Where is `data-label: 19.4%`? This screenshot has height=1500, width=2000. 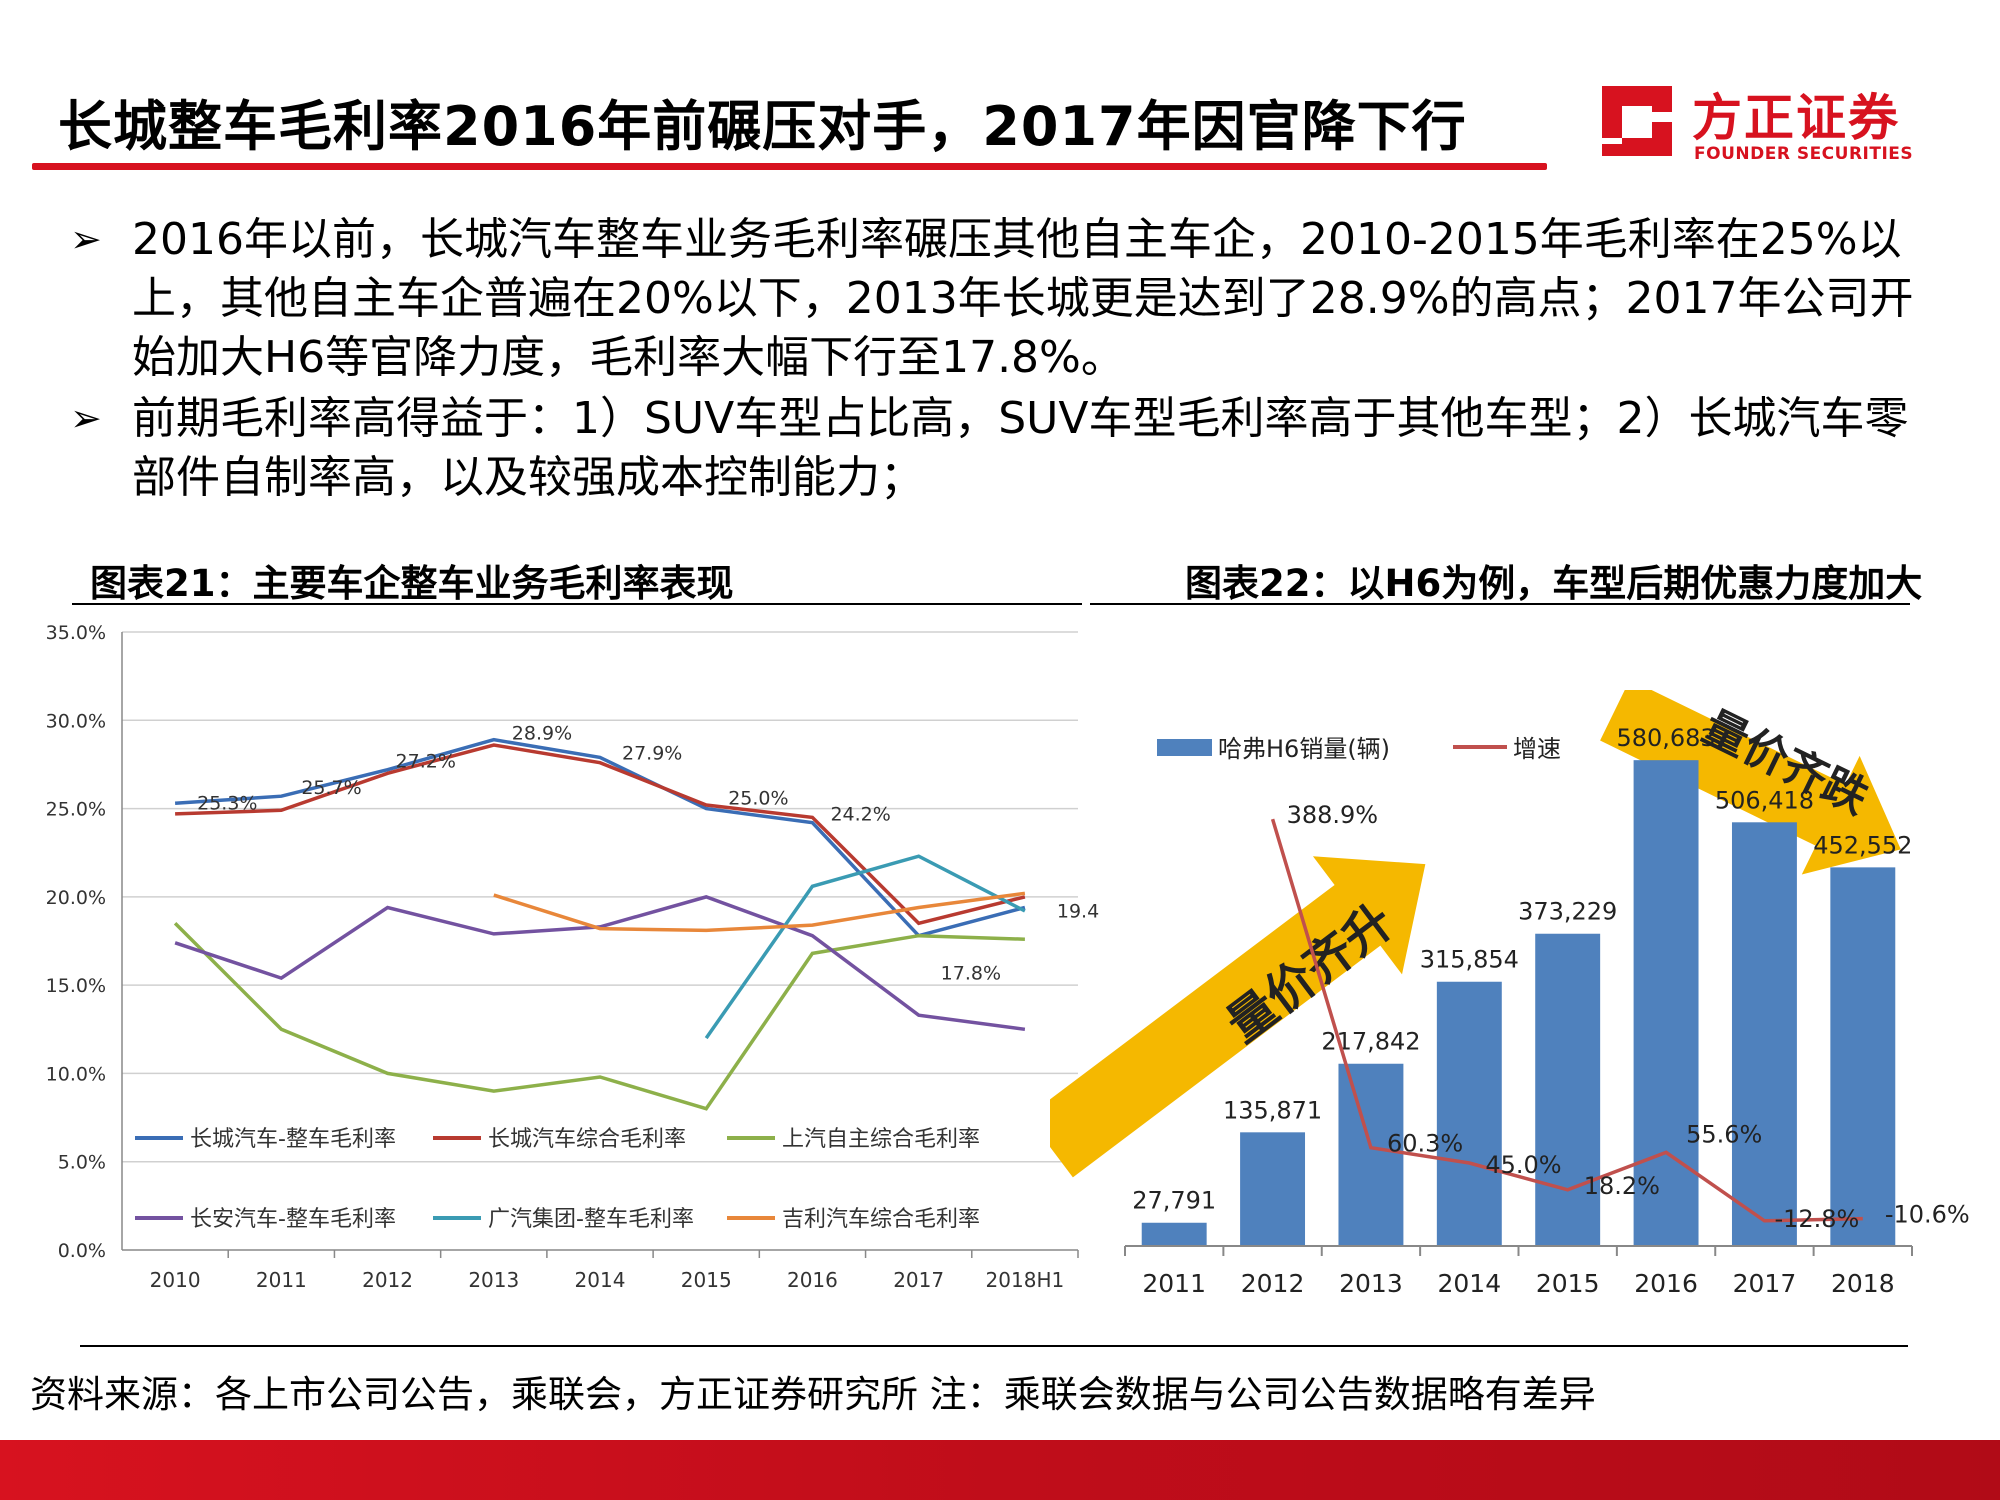 data-label: 19.4% is located at coordinates (1078, 911).